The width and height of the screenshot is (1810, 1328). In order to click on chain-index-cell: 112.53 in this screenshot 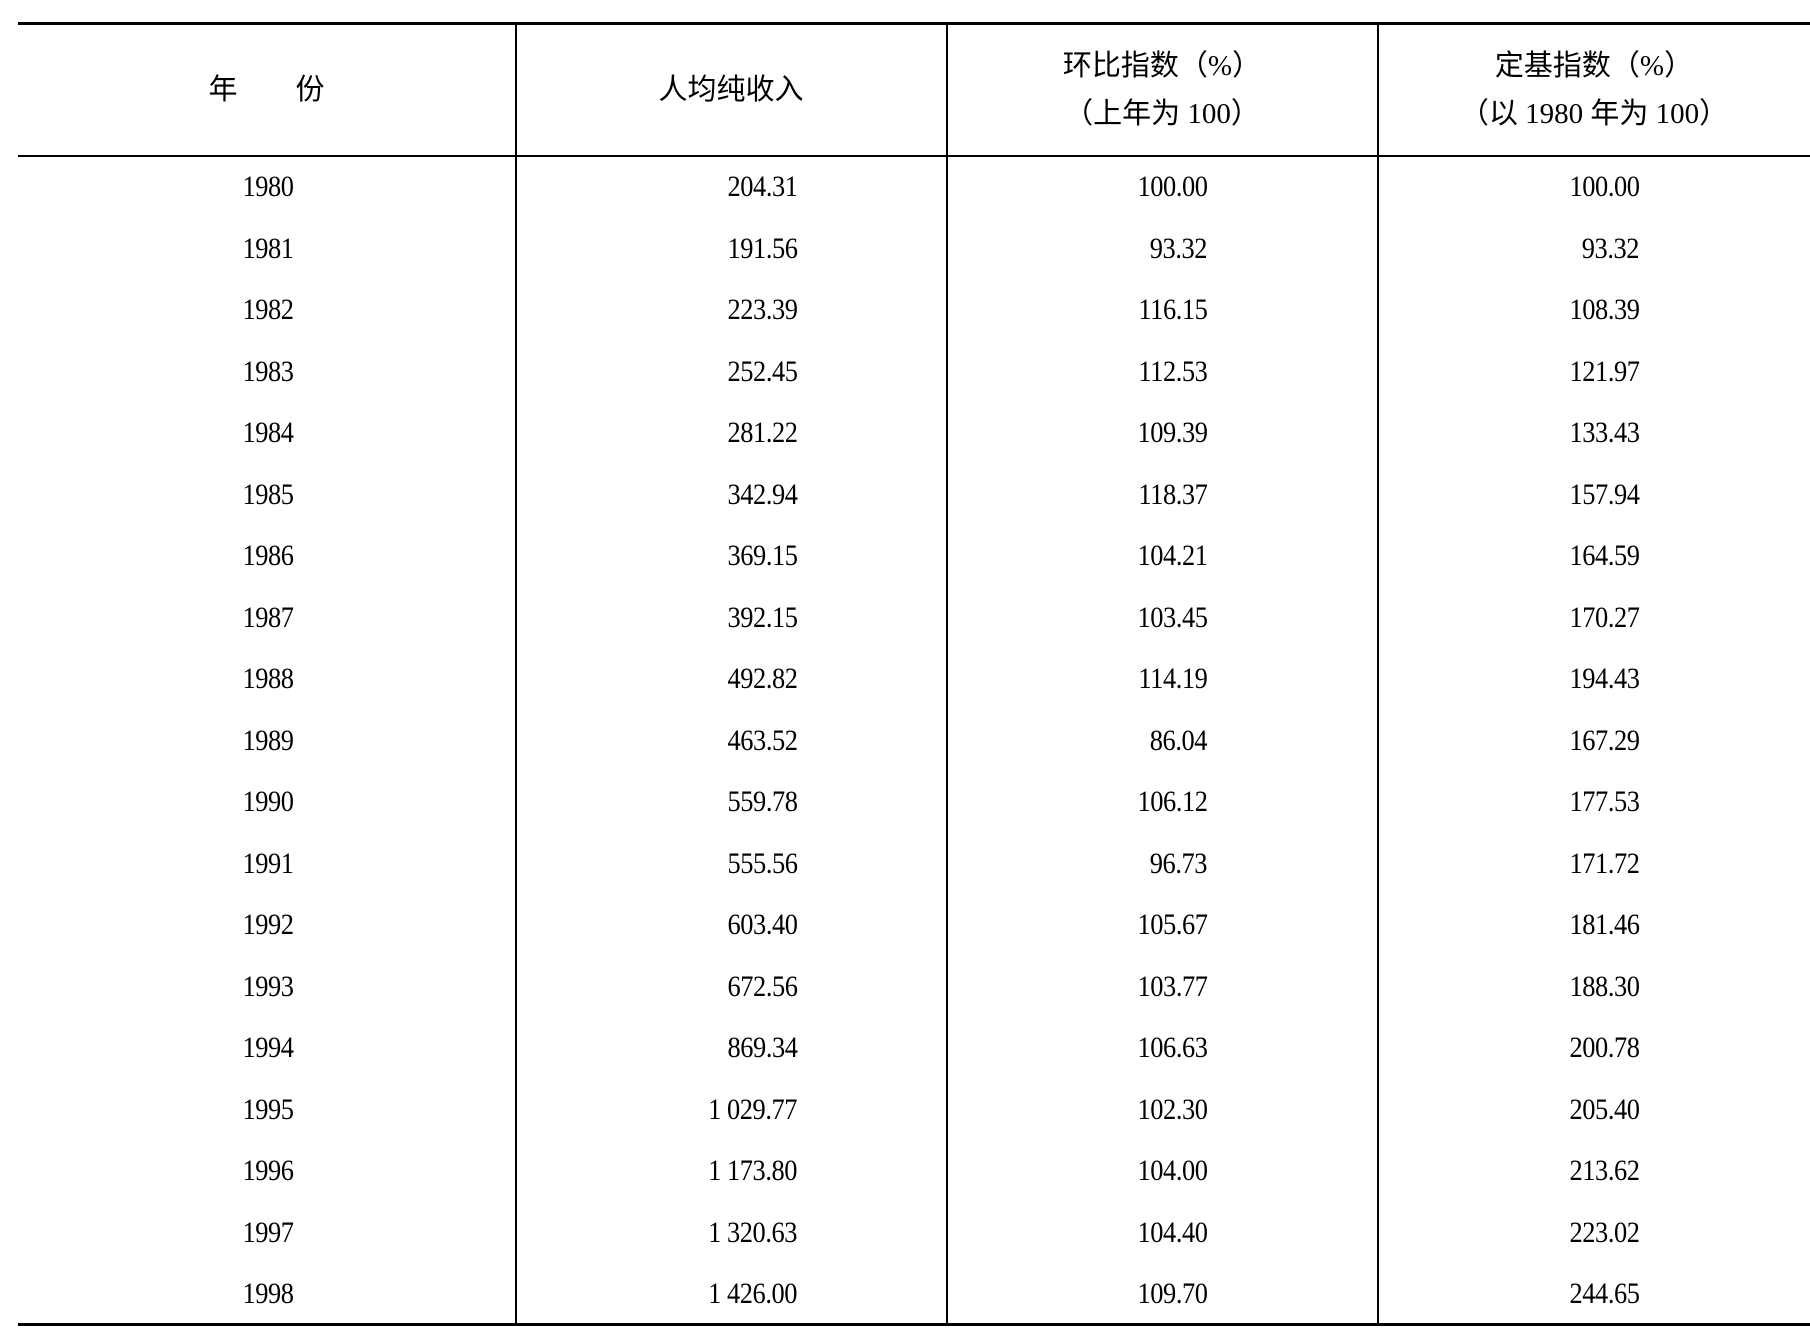, I will do `click(1172, 371)`.